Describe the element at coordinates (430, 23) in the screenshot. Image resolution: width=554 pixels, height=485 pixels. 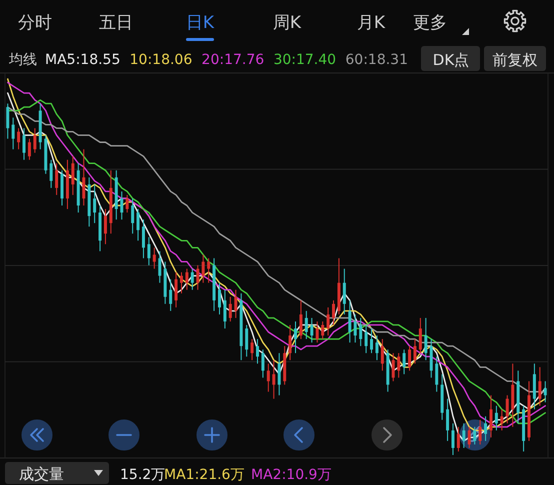
I see `text: 更多` at that location.